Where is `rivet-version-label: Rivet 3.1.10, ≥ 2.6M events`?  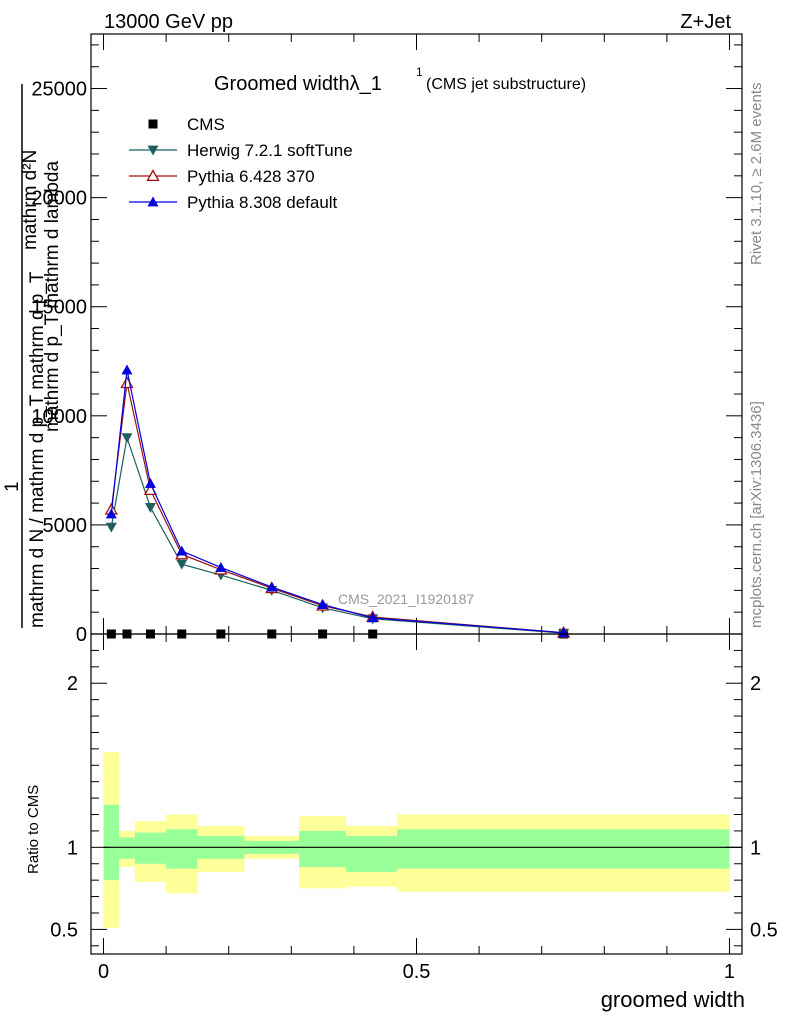 rivet-version-label: Rivet 3.1.10, ≥ 2.6M events is located at coordinates (756, 174).